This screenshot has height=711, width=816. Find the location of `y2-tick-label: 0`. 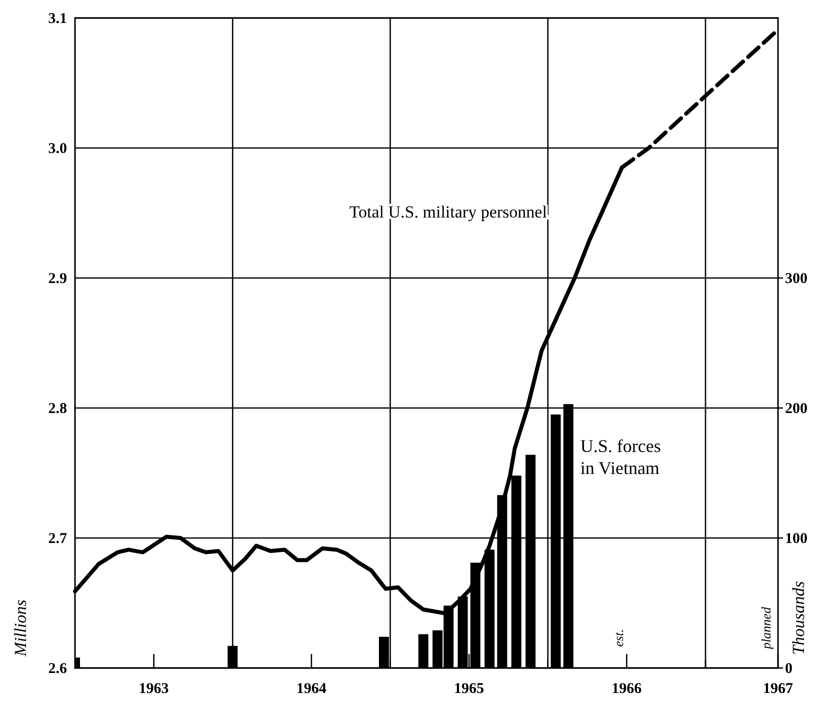

y2-tick-label: 0 is located at coordinates (788, 669).